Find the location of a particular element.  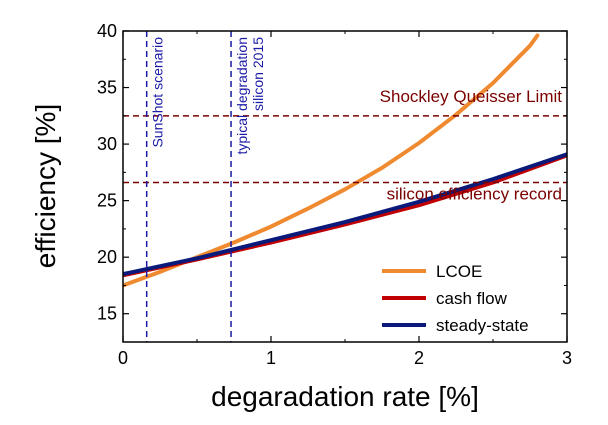

vline-label-0: SunShot scenario is located at coordinates (158, 92).